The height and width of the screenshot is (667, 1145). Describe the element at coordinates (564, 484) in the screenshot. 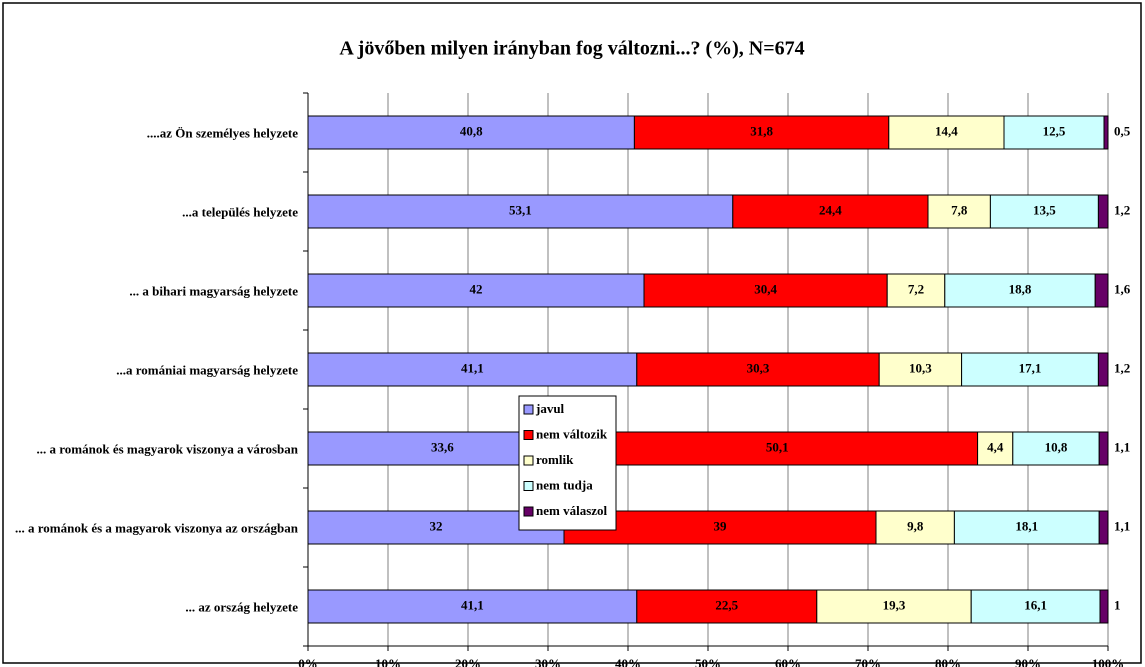

I see `legend-label: nem tudja` at that location.